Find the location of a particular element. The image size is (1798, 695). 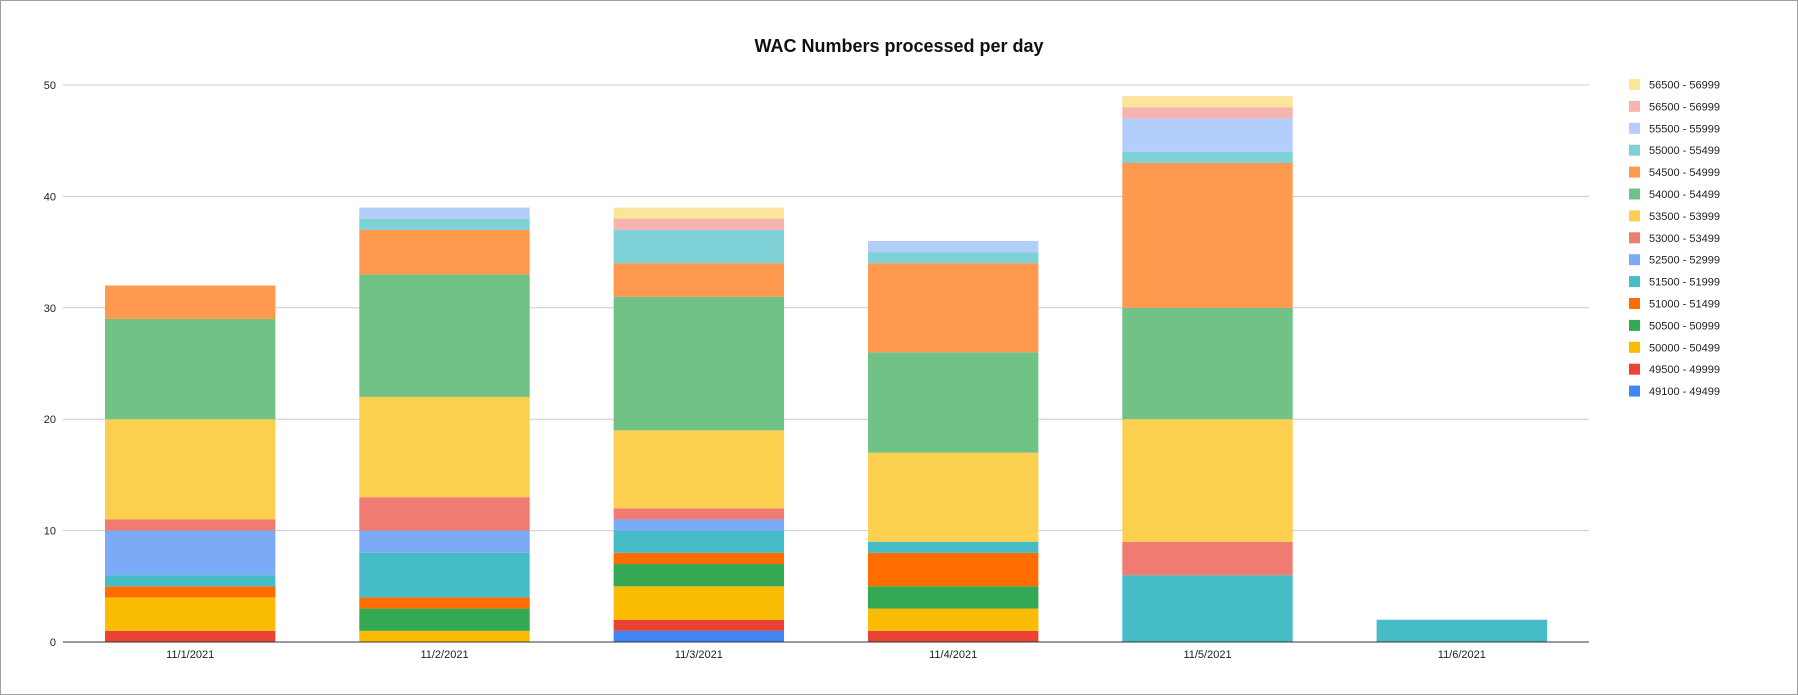

legend-label: 49500 - 49999 is located at coordinates (1684, 370).